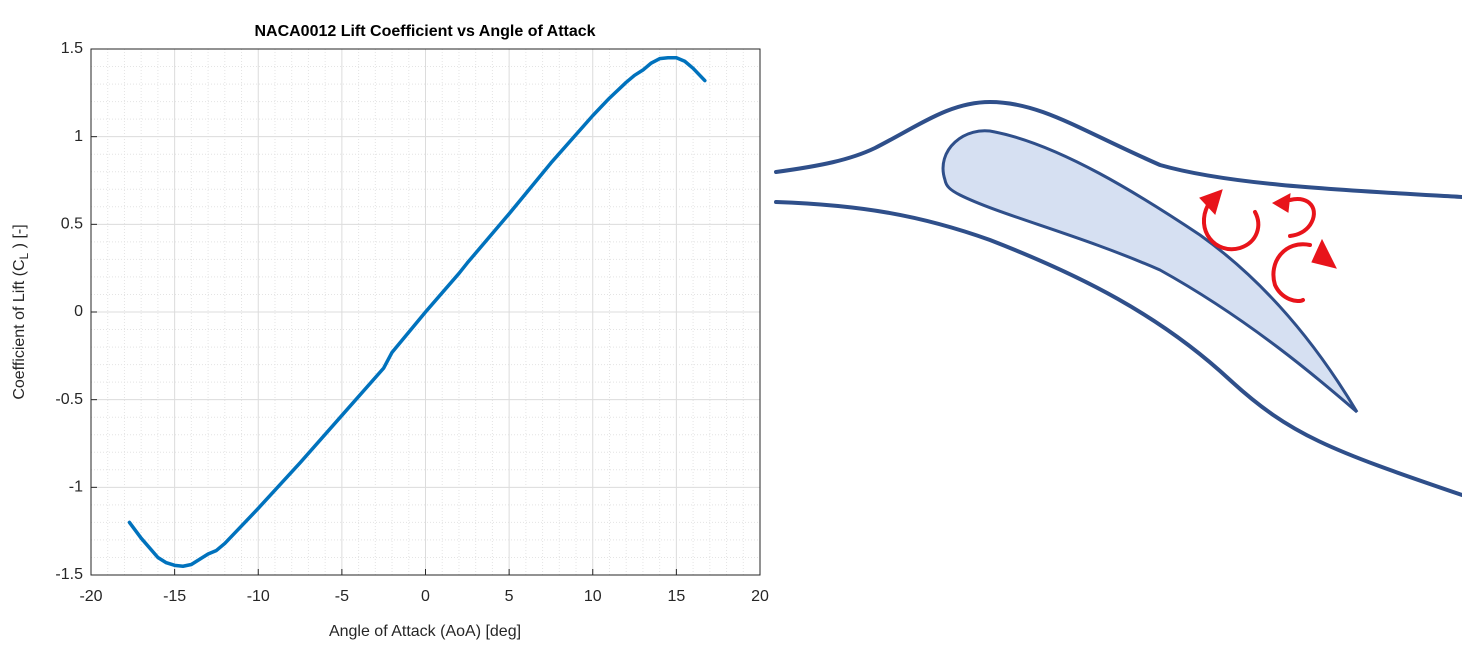 This screenshot has height=645, width=1462. I want to click on y-tick-label: -1.5, so click(69, 574).